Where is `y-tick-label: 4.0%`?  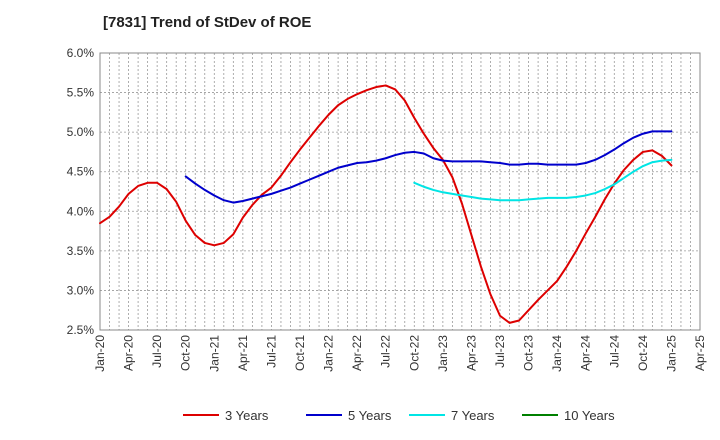 y-tick-label: 4.0% is located at coordinates (81, 211).